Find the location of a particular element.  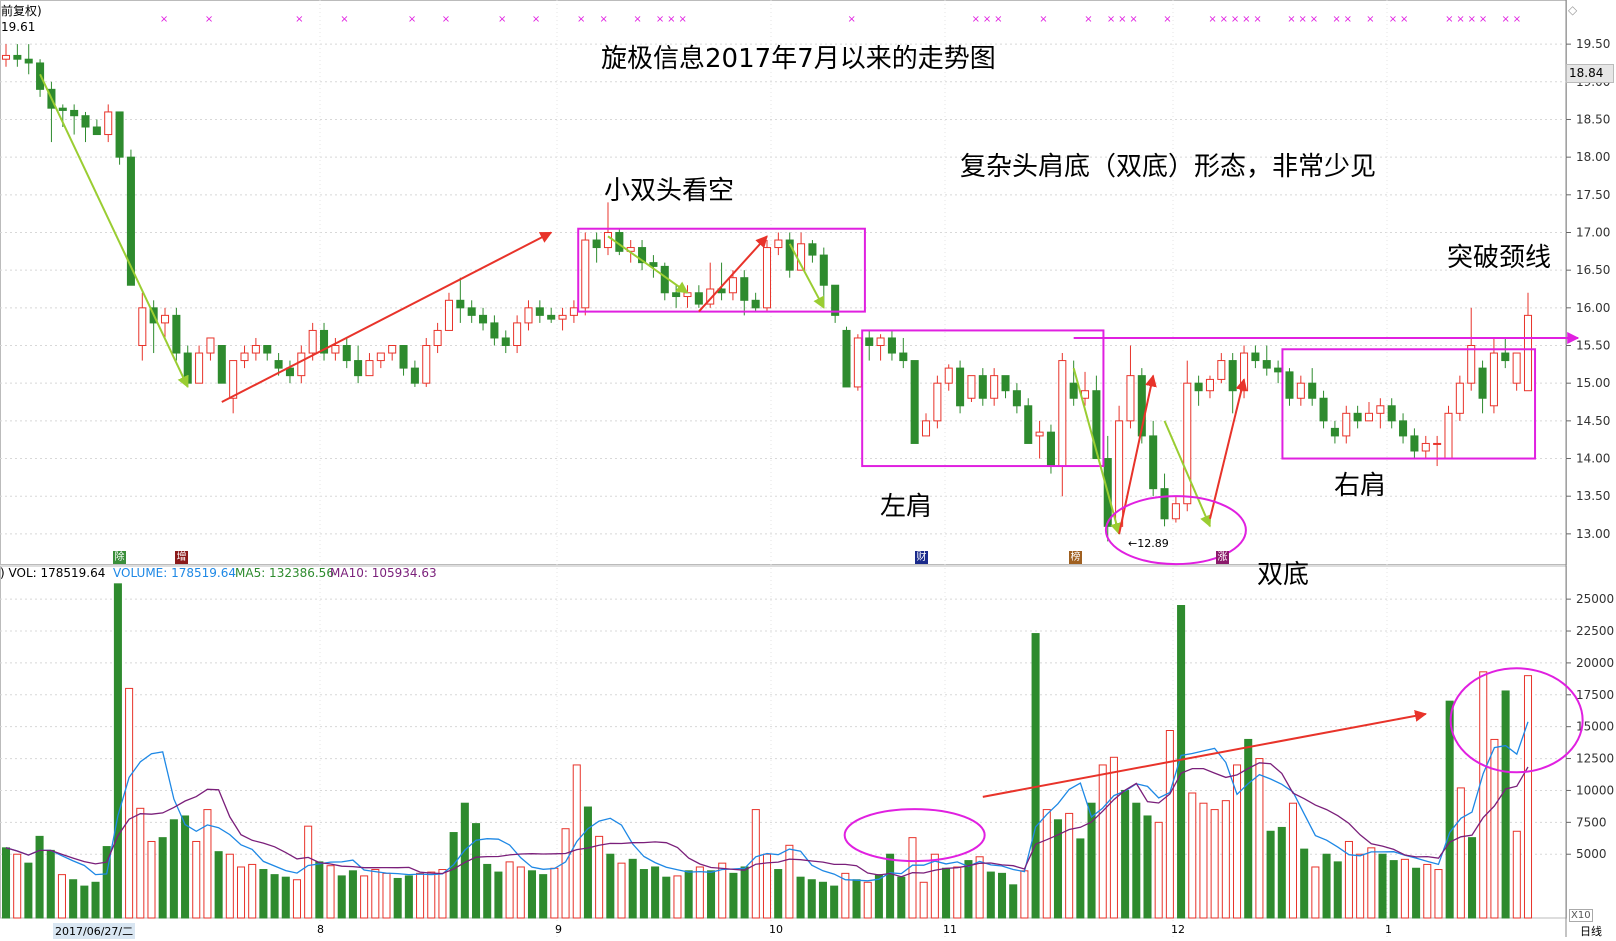

event-tag-share-increase: 增 is located at coordinates (181, 557).